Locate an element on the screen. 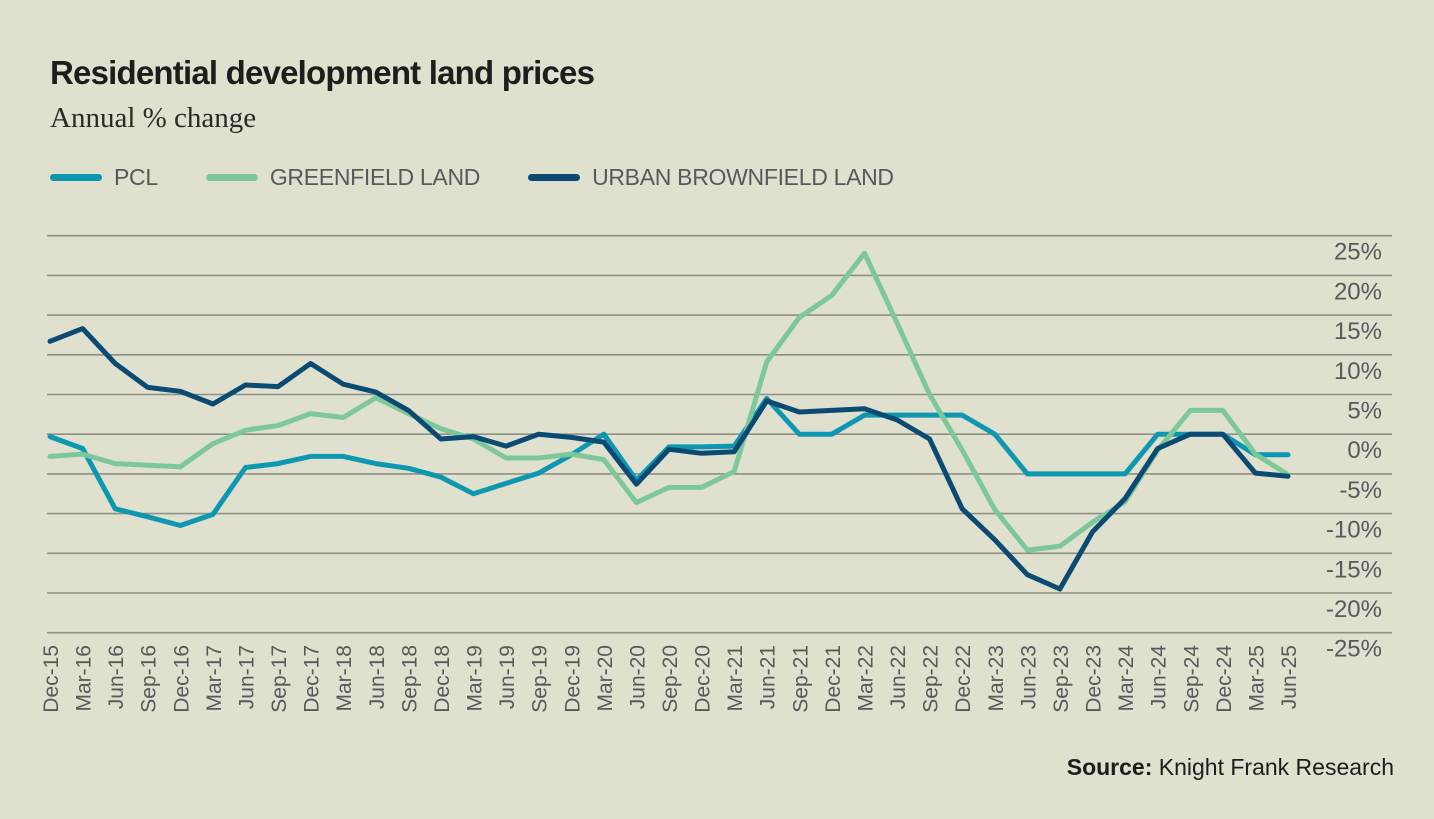 This screenshot has height=819, width=1434. x-tick-label: Mar-19 is located at coordinates (475, 678).